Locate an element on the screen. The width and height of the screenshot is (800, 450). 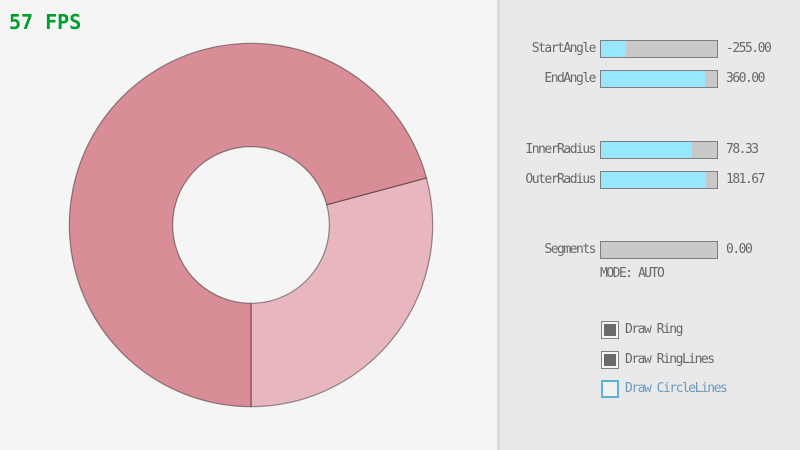
slider-row-endangle: EndAngle 360.00 is located at coordinates (650, 79).